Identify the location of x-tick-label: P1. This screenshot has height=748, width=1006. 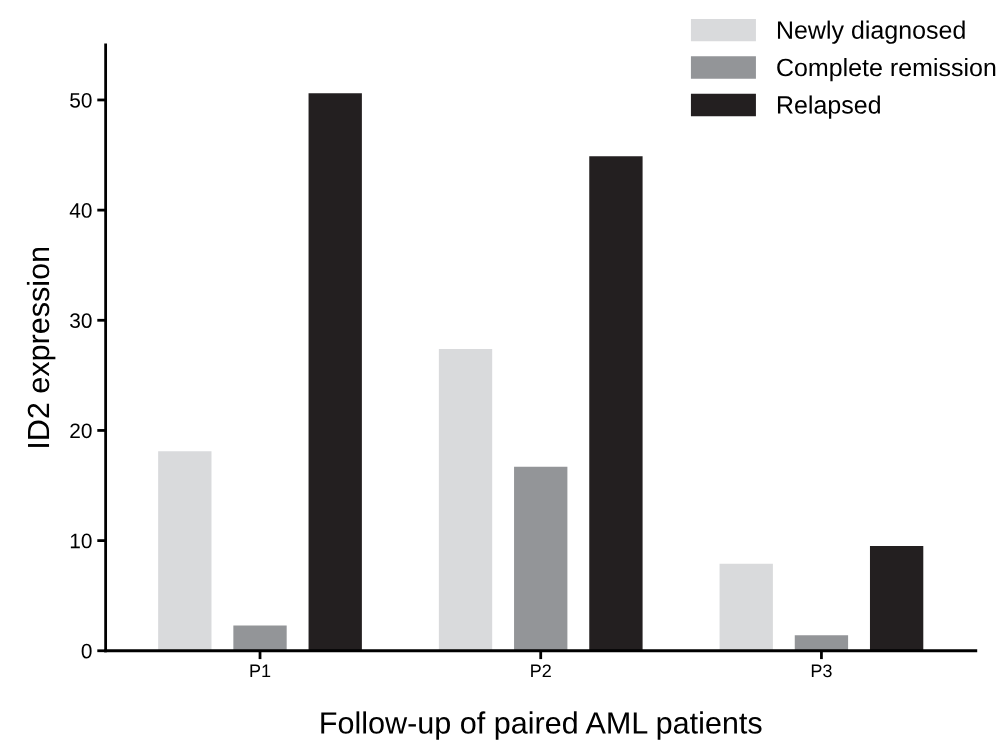
(260, 671).